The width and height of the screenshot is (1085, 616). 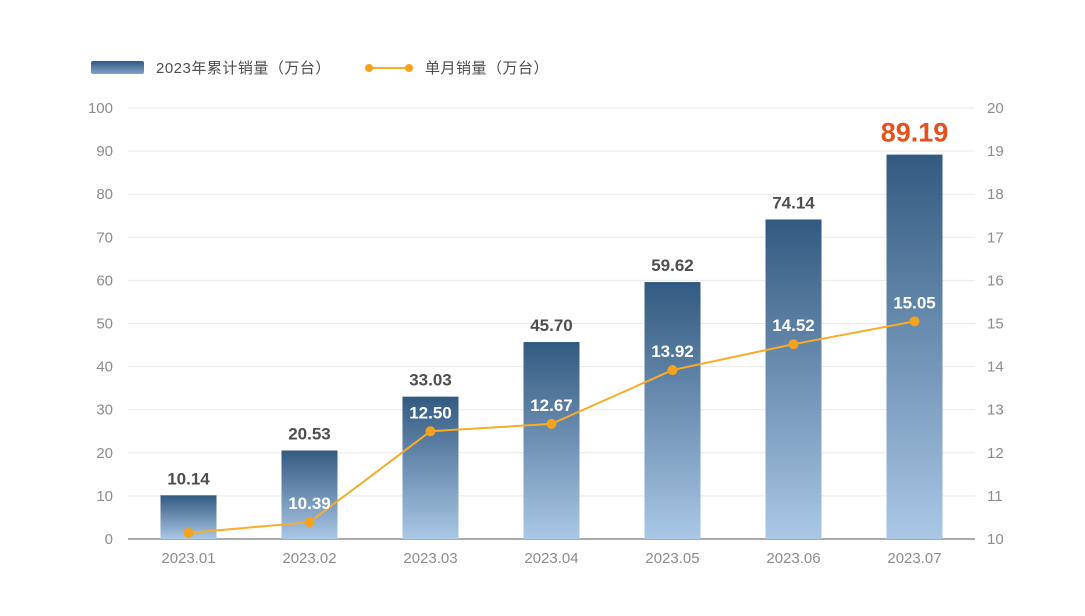 I want to click on line-marker-2023.04, so click(x=551, y=423).